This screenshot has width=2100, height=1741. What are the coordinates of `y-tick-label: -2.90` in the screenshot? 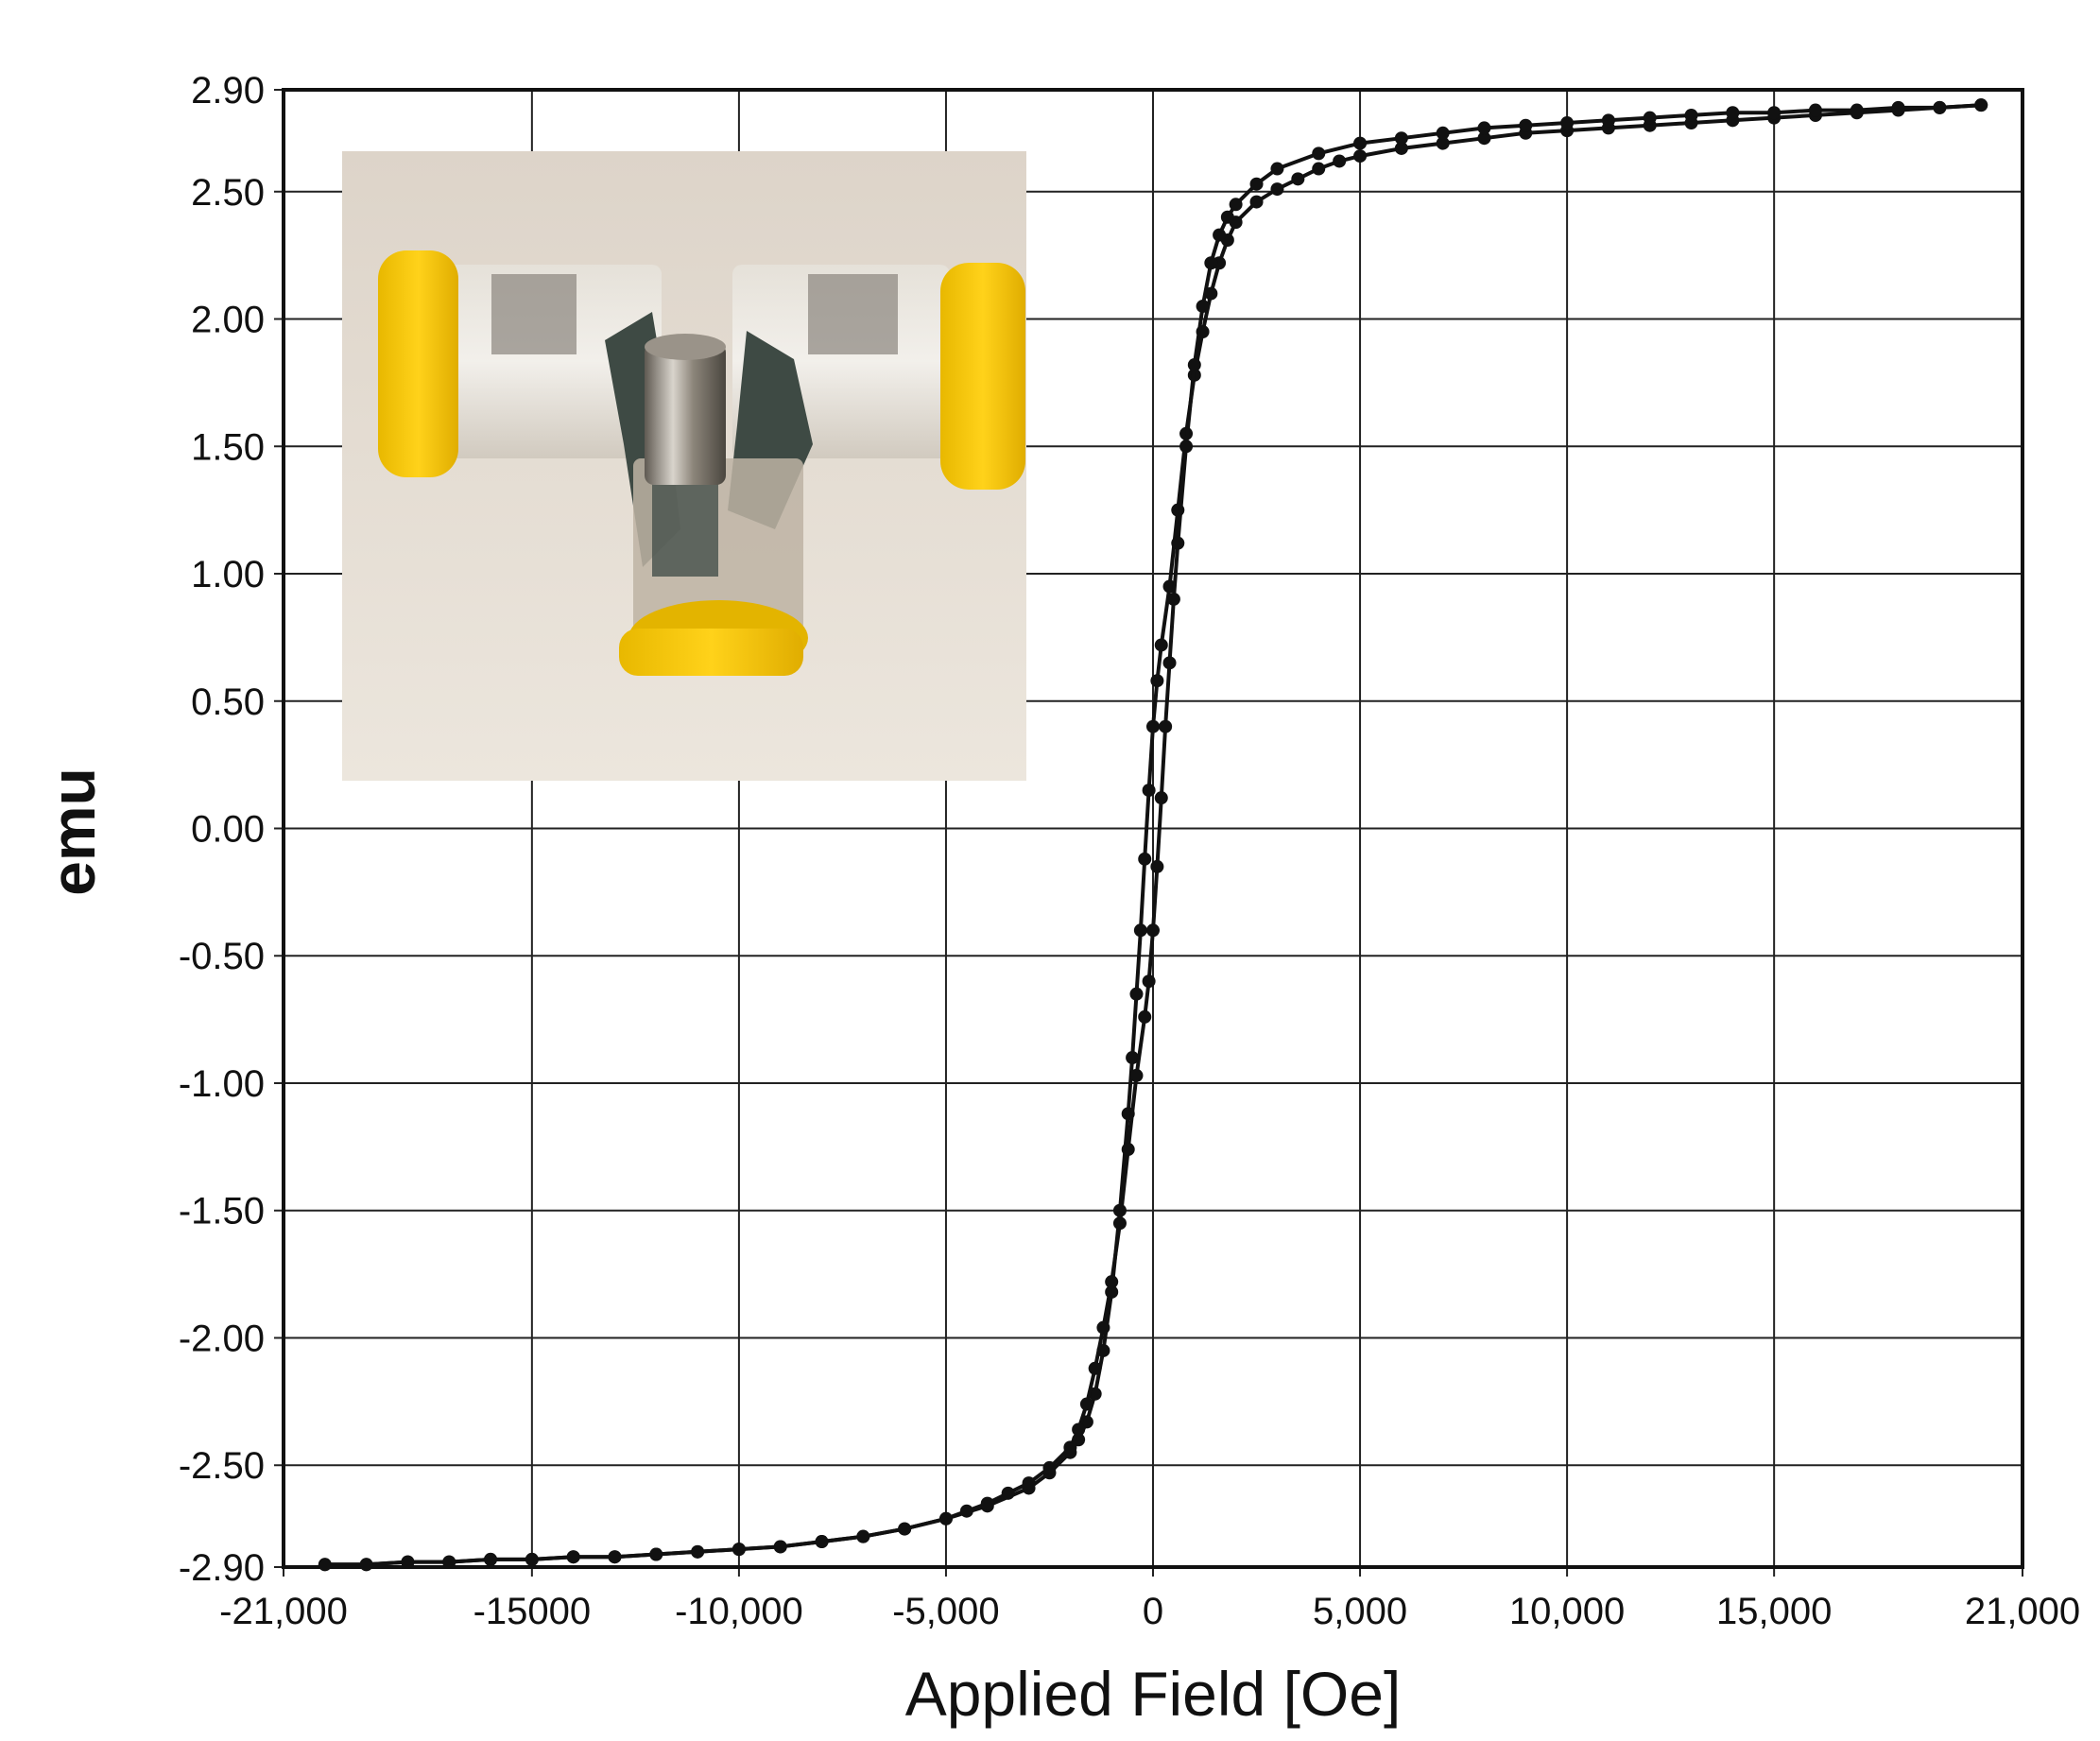 It's located at (222, 1568).